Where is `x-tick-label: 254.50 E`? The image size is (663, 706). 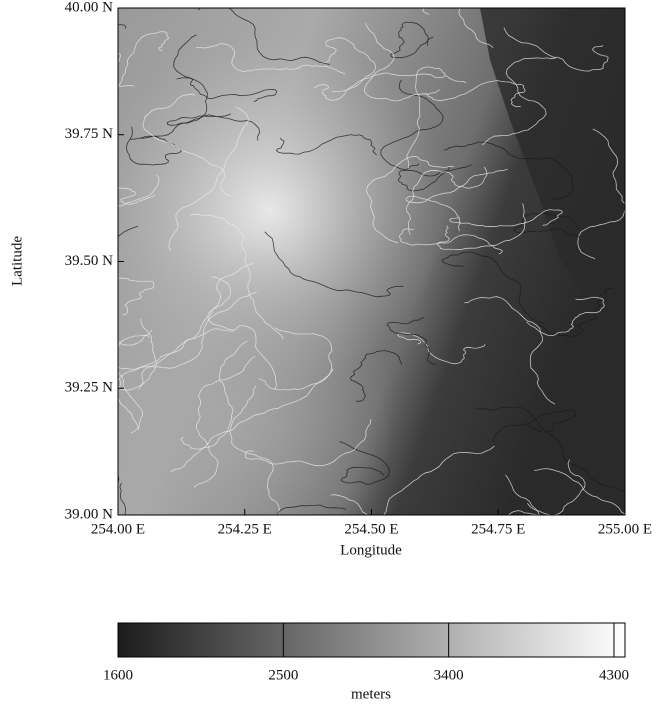 x-tick-label: 254.50 E is located at coordinates (371, 529).